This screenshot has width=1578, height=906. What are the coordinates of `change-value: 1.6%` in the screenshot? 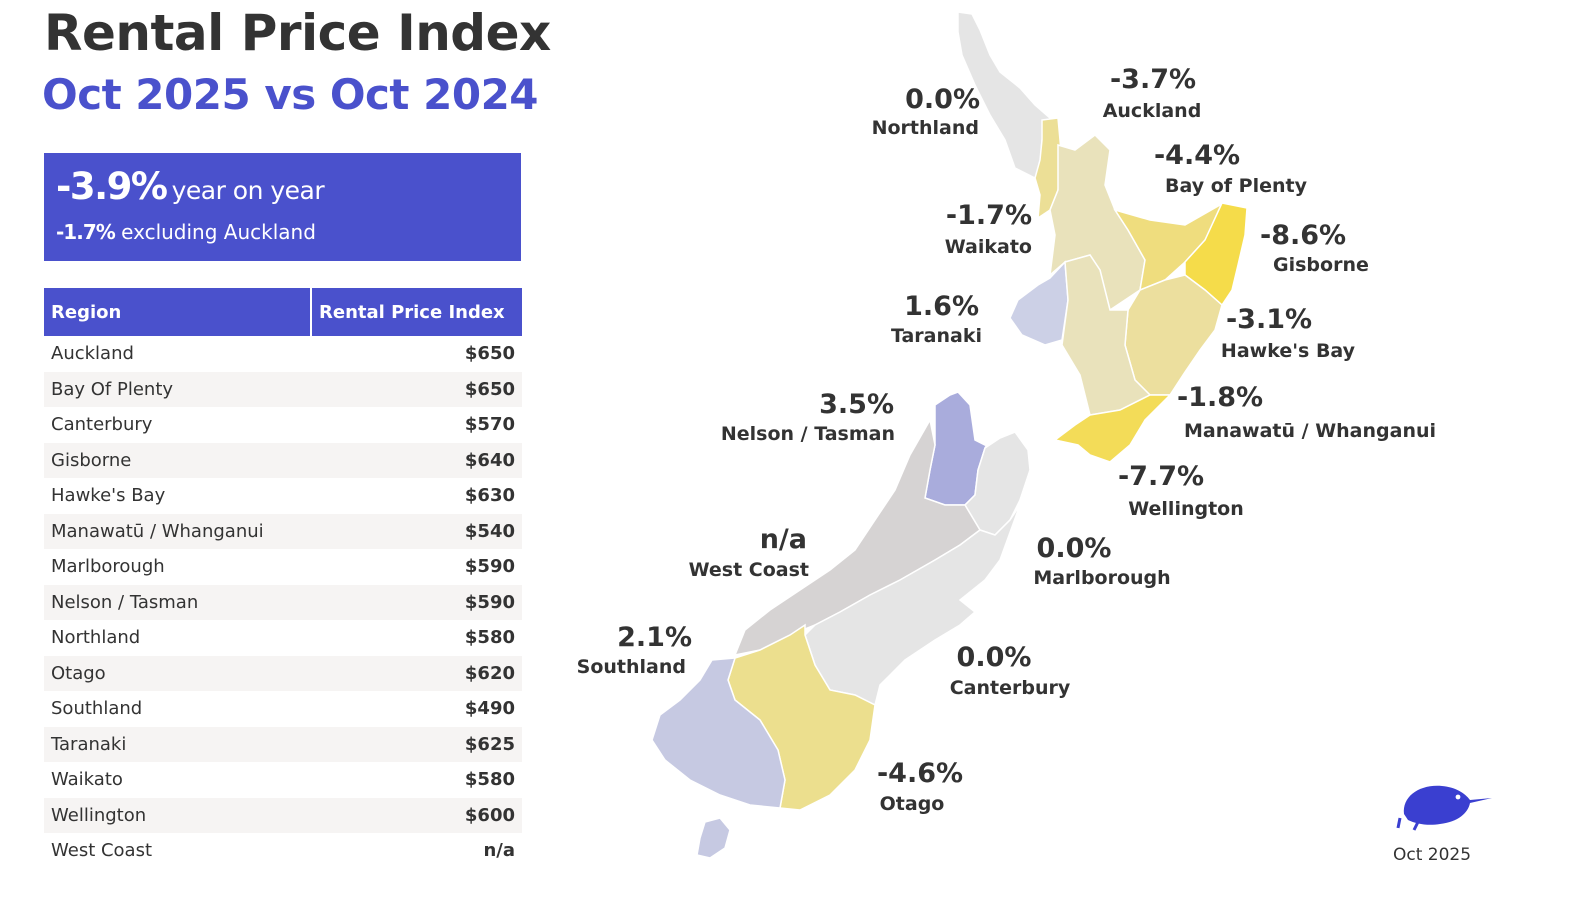 It's located at (941, 306).